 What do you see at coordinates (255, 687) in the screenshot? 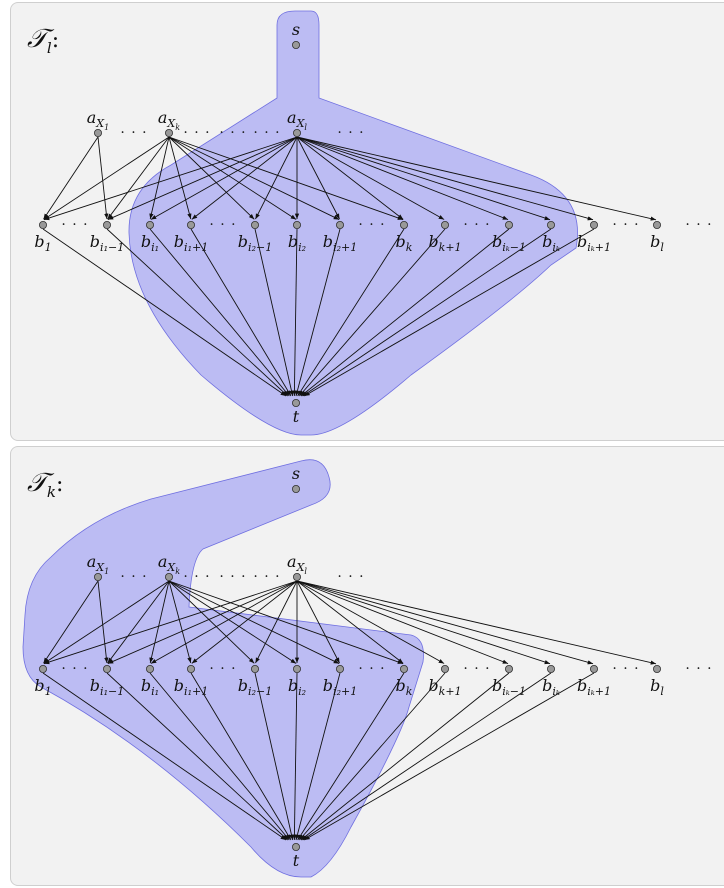
I see `label-b-4: bi₂−1` at bounding box center [255, 687].